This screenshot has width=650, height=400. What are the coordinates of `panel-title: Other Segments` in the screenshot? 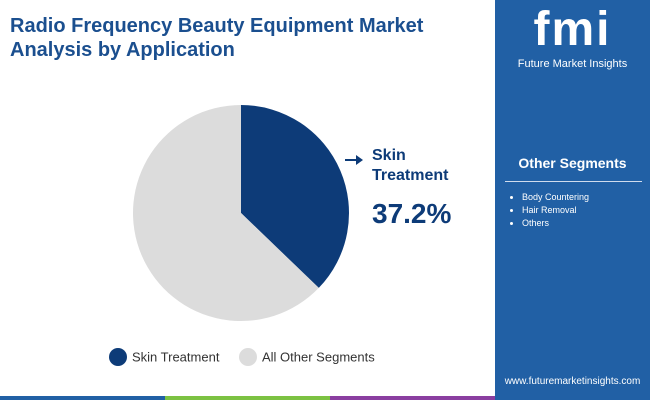 It's located at (572, 163).